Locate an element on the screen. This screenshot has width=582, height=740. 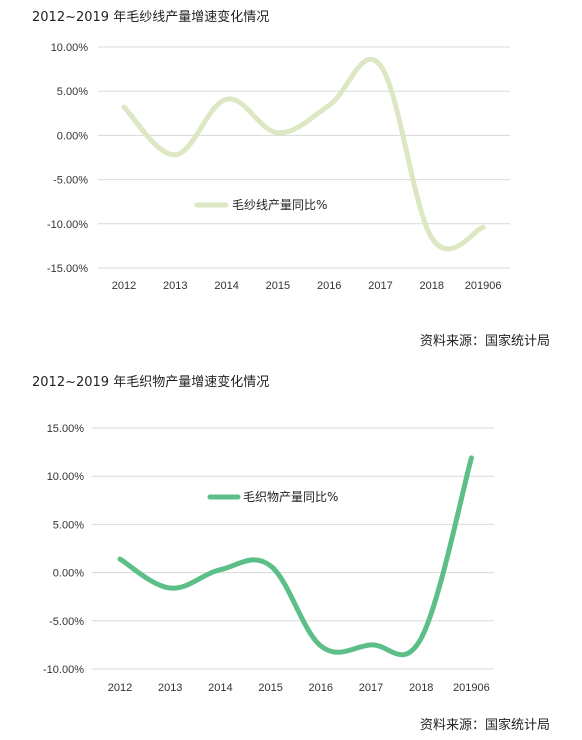
legend-label: 毛织物产量同比% is located at coordinates (290, 497).